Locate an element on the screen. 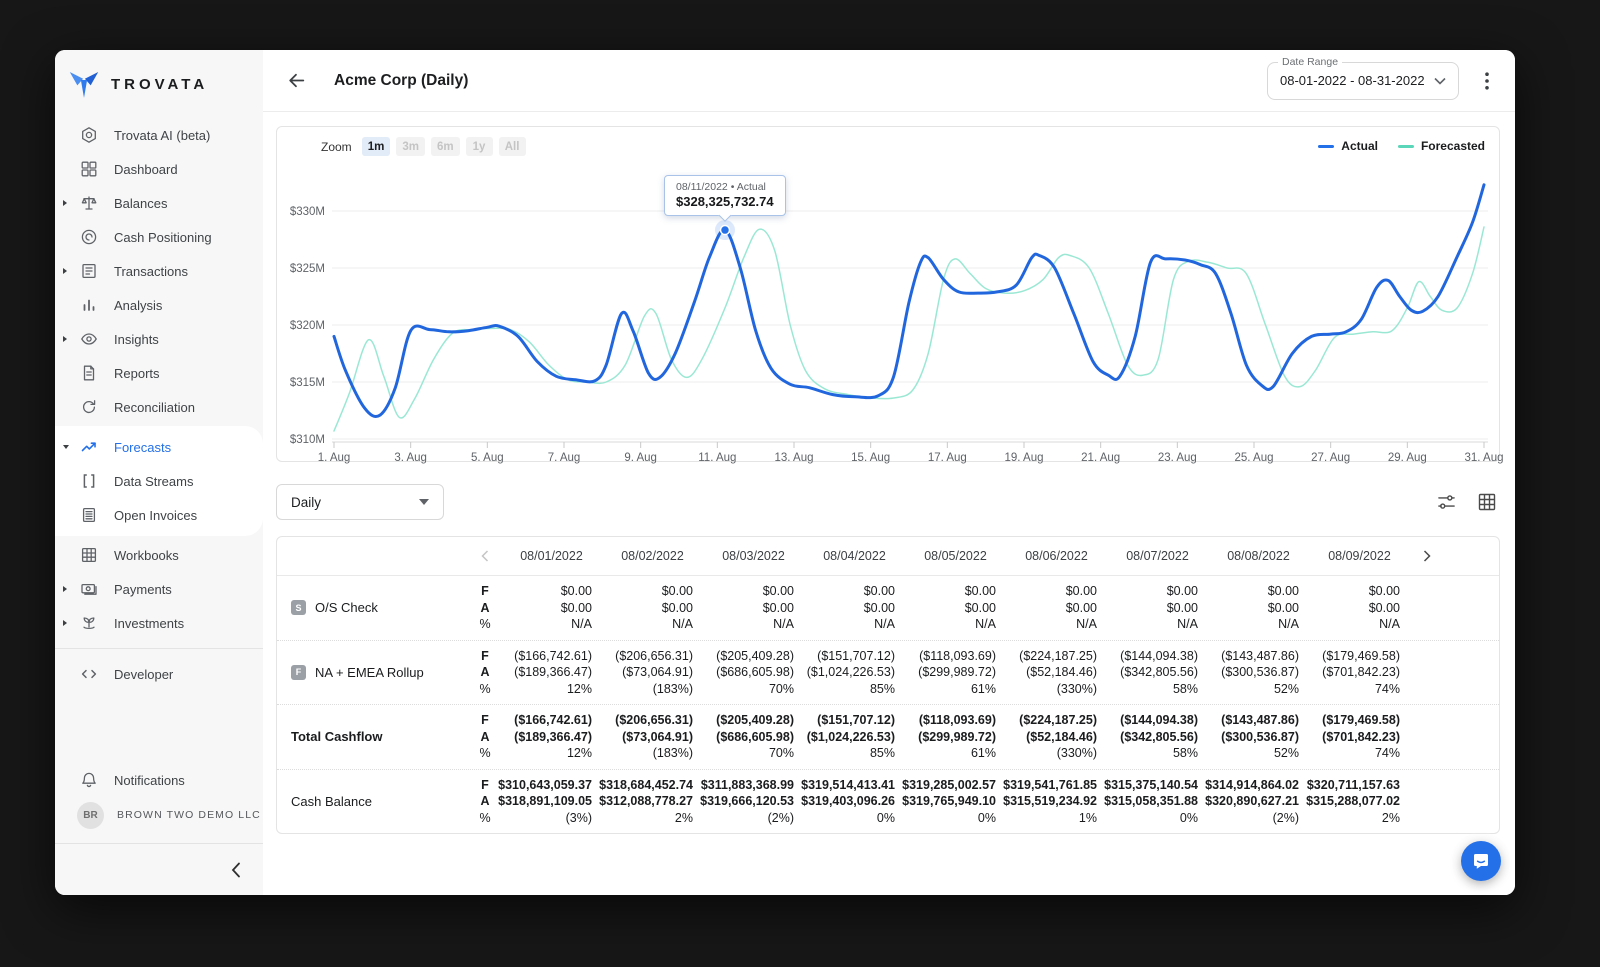 Image resolution: width=1600 pixels, height=967 pixels. table-prev-button is located at coordinates (485, 556).